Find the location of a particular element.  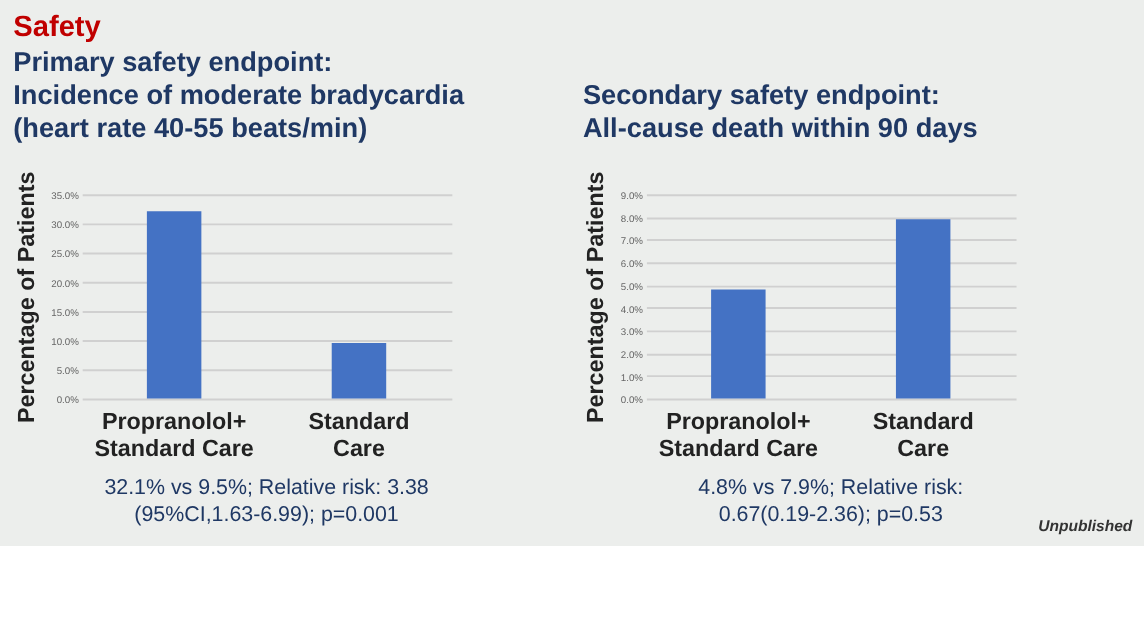

chart-title: Secondary safety endpoint: All-cause death within 90 days is located at coordinates (780, 112).